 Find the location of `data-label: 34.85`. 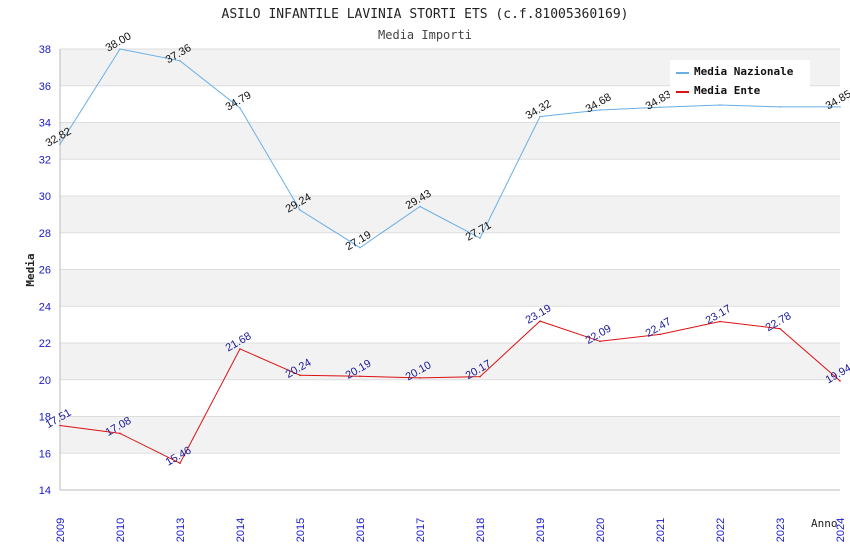

data-label: 34.85 is located at coordinates (837, 100).